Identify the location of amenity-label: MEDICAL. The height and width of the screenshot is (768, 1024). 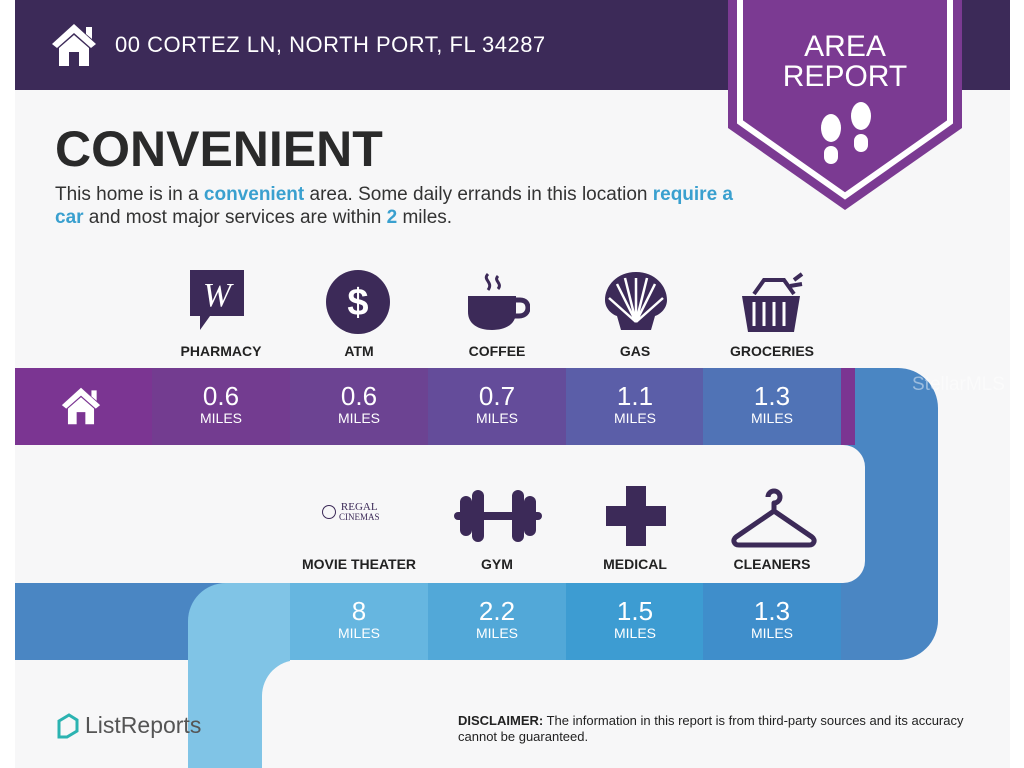
(635, 564).